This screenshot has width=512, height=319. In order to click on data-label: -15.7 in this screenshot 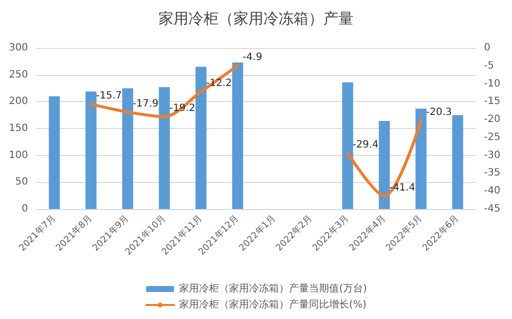, I will do `click(109, 96)`.